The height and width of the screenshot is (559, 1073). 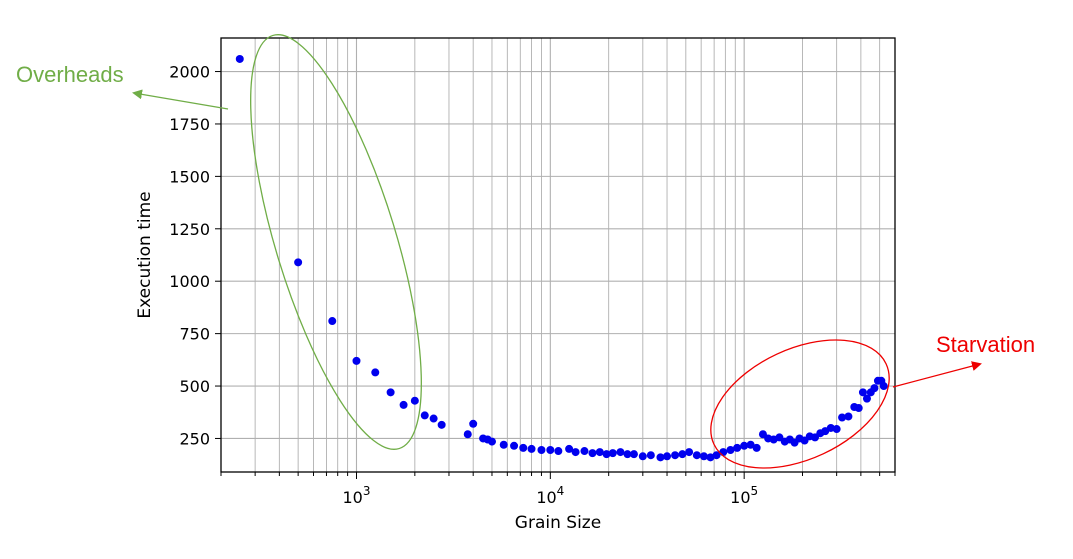 I want to click on x-tick-label: 10⁵, so click(x=744, y=495).